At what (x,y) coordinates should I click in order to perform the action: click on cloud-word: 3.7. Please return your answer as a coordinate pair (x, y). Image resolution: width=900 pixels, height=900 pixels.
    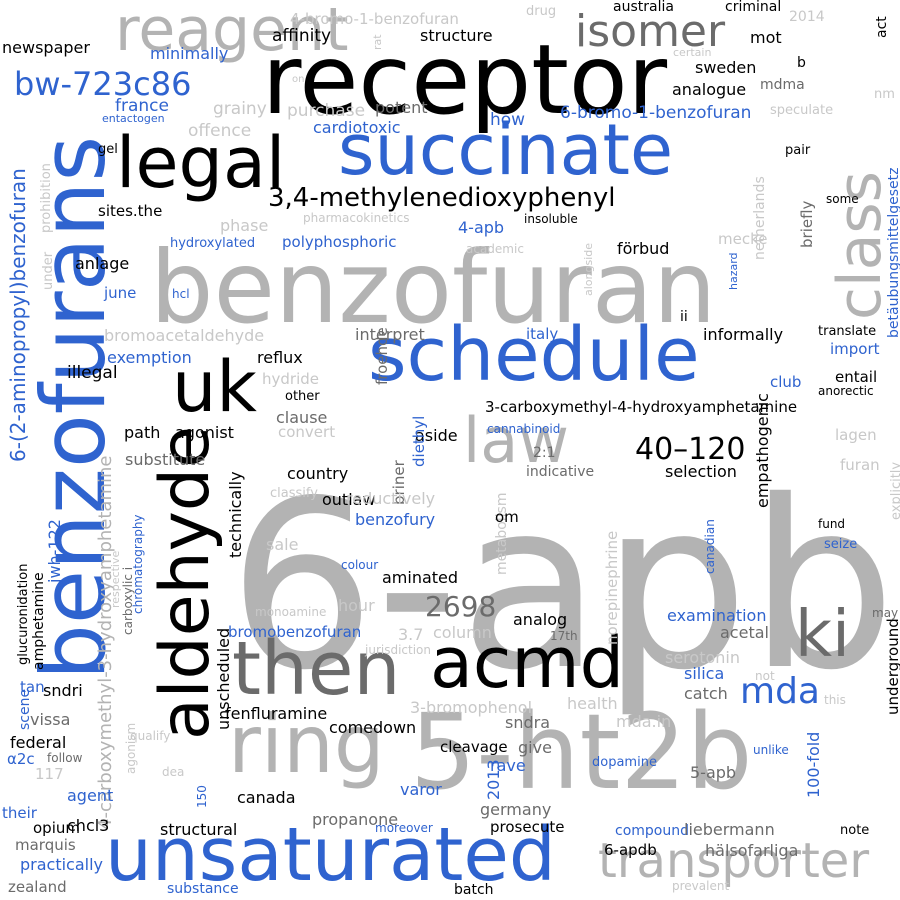
    Looking at the image, I should click on (411, 634).